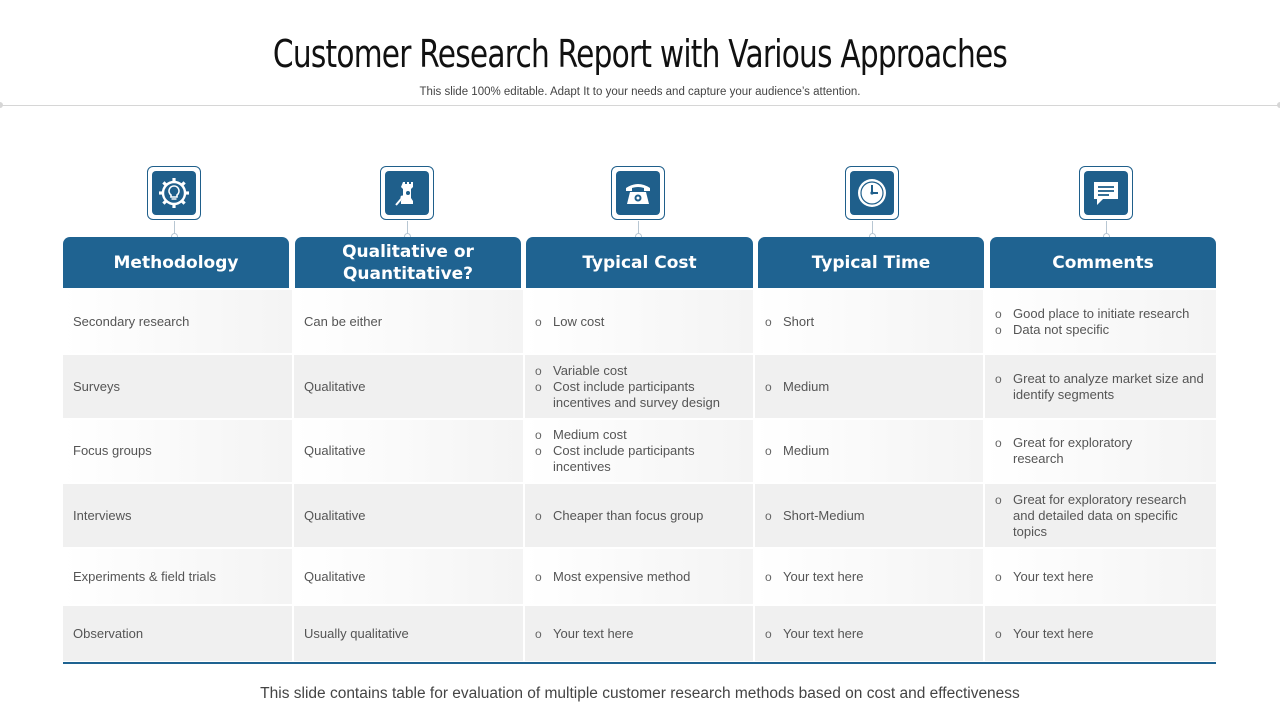 This screenshot has height=720, width=1280. What do you see at coordinates (569, 322) in the screenshot?
I see `list-item: Low cost` at bounding box center [569, 322].